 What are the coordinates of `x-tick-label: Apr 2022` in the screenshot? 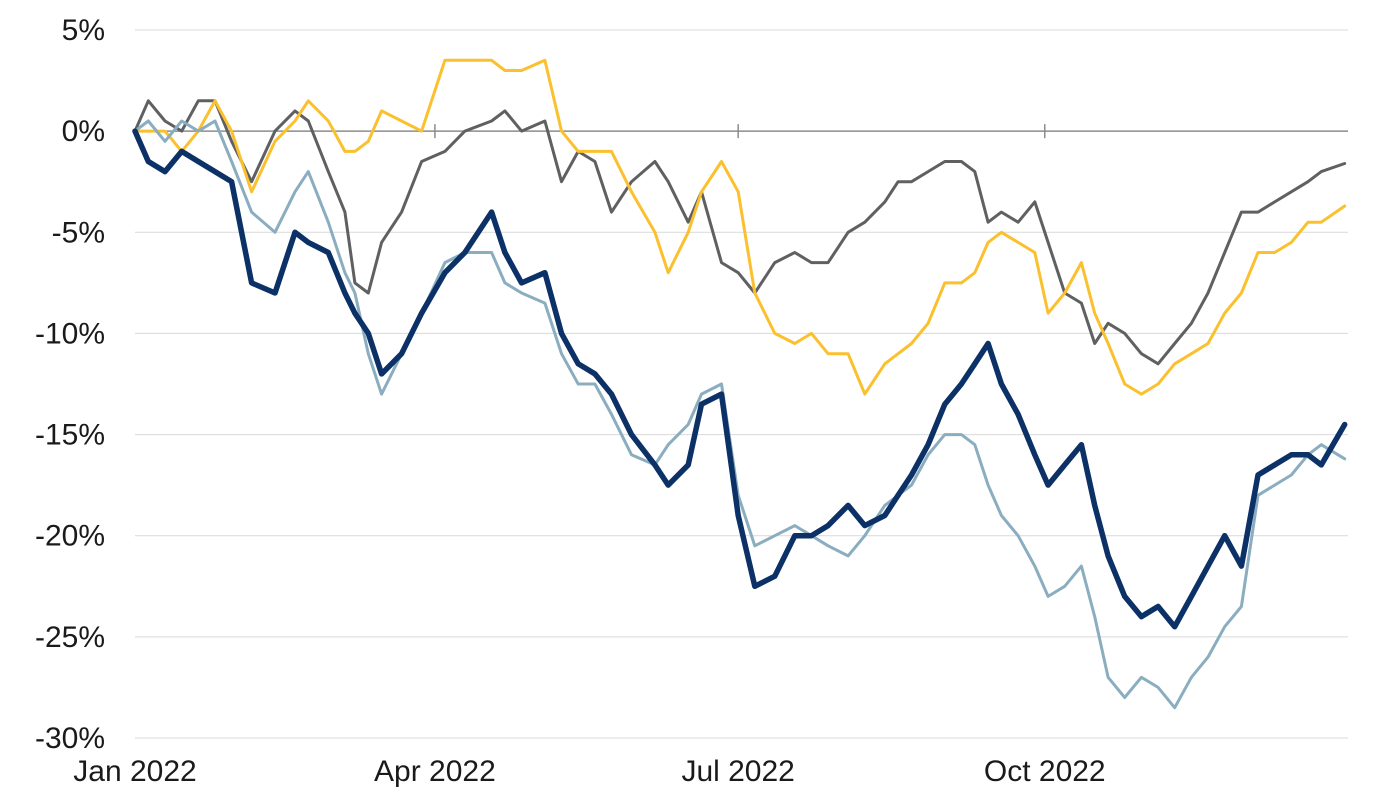 It's located at (435, 771).